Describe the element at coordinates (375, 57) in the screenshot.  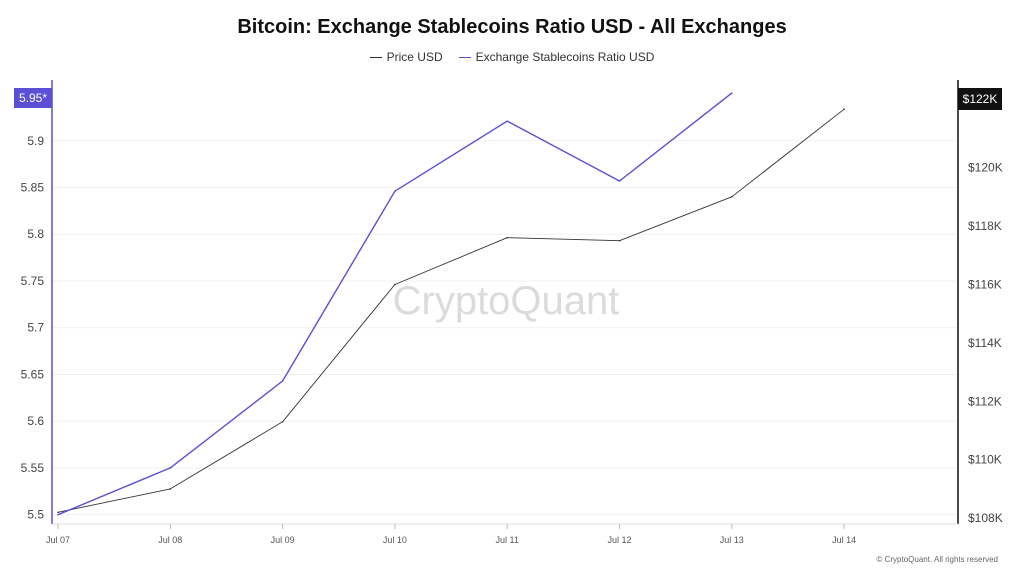
I see `legend-swatch-price` at that location.